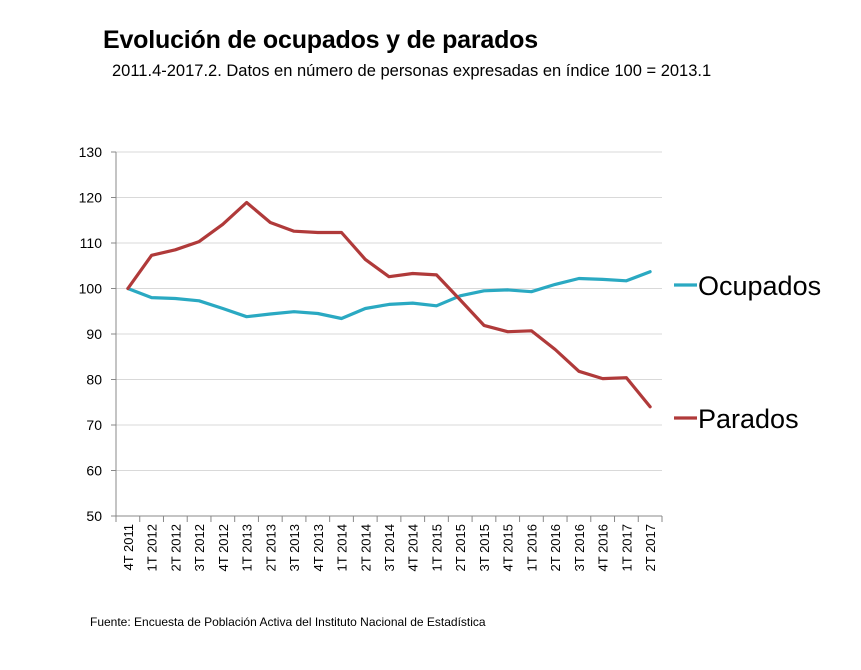  Describe the element at coordinates (152, 547) in the screenshot. I see `x-tick-label: 1T 2012` at that location.